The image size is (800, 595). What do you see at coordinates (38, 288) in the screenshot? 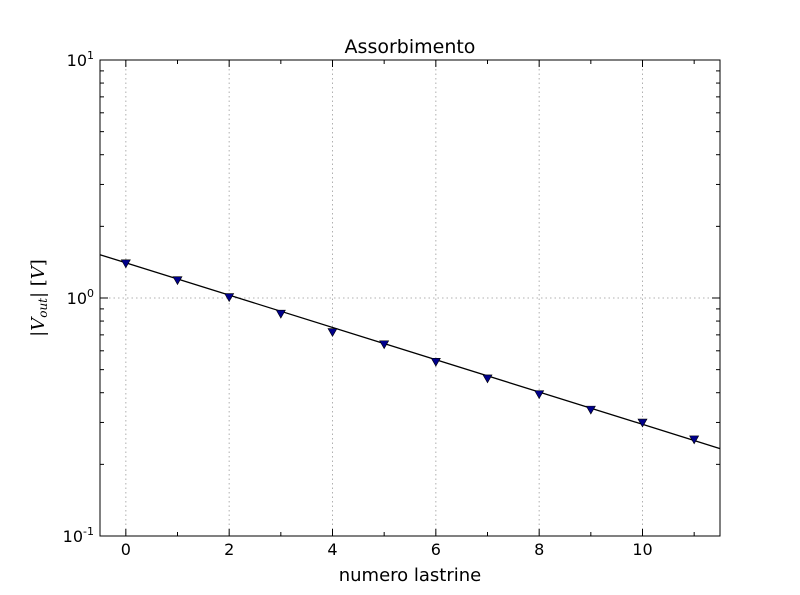
I see `y-label-bar-close: | [` at bounding box center [38, 288].